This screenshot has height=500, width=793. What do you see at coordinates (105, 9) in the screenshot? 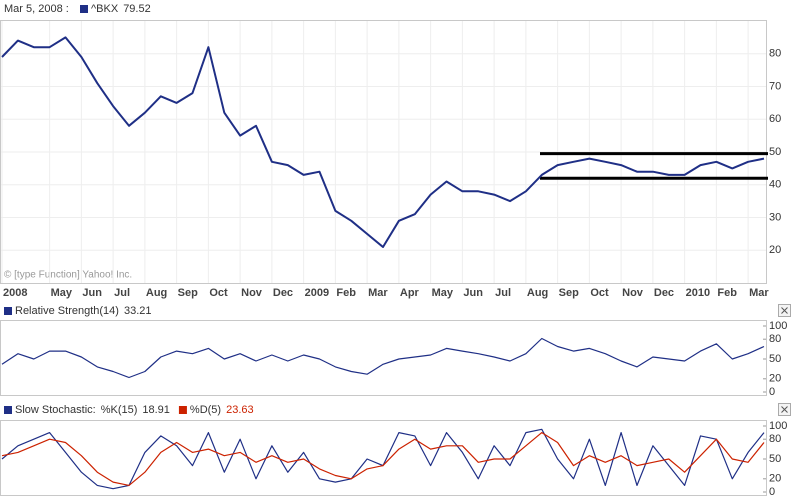
I see `legend-label: ^BKX` at bounding box center [105, 9].